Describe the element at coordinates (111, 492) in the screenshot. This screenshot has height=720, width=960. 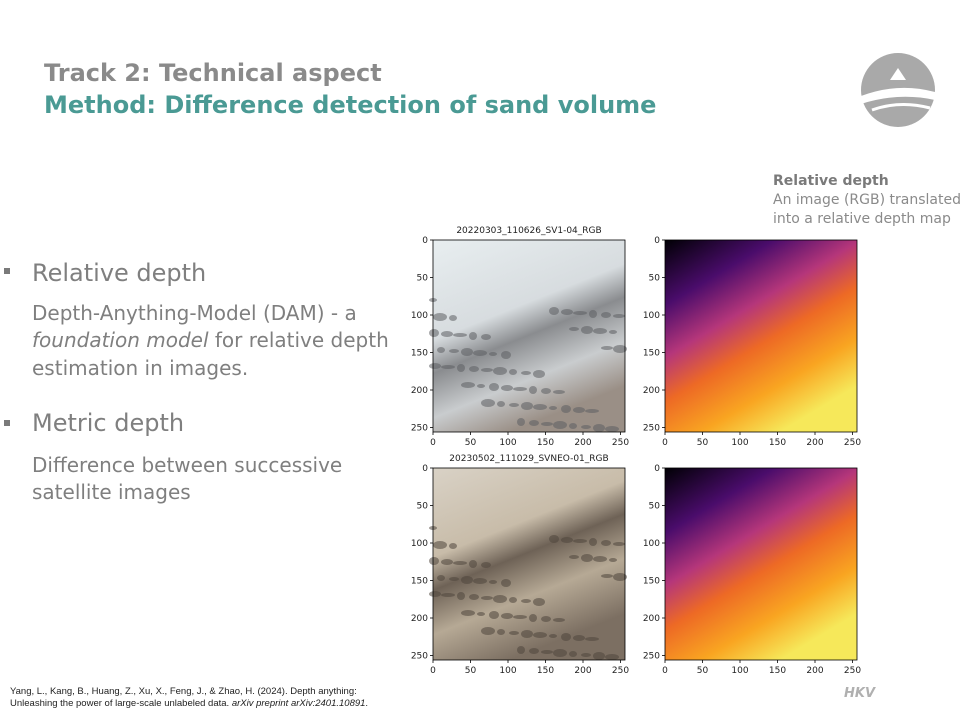
I see `bullet-text: satellite images` at that location.